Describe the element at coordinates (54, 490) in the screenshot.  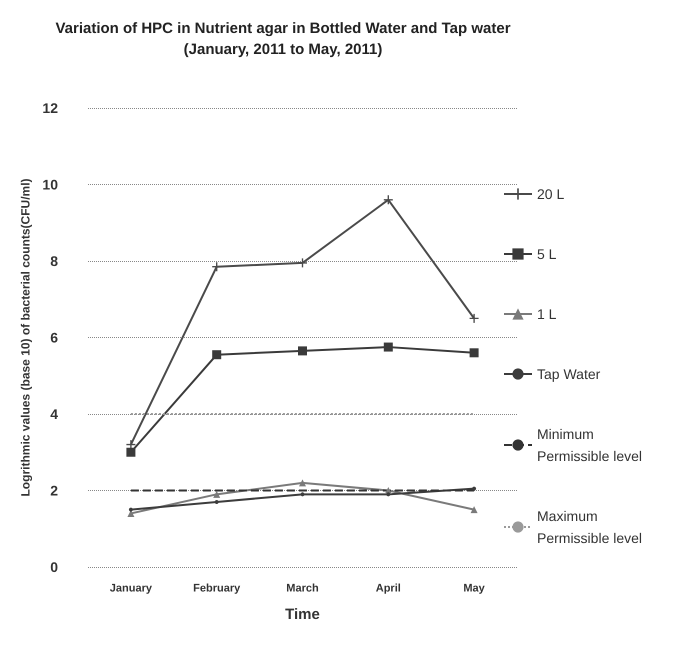
I see `y-tick-label: 2` at that location.